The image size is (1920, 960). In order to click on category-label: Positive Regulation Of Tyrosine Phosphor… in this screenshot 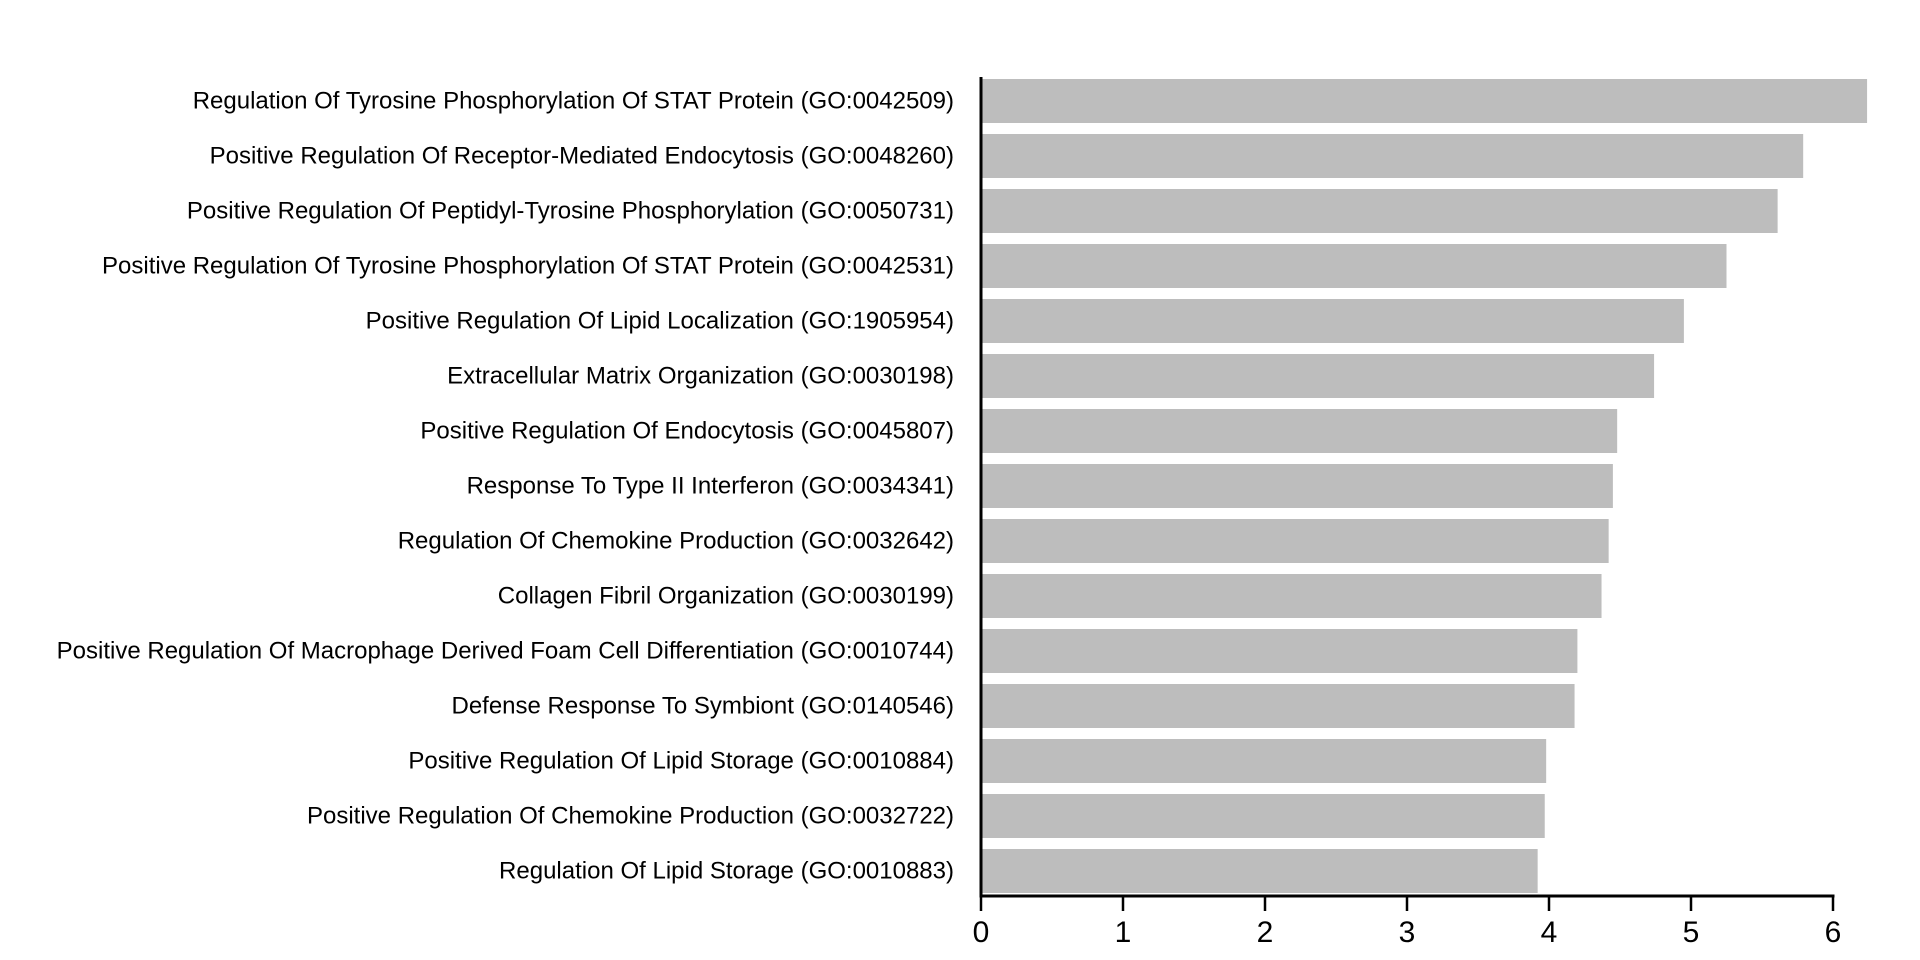, I will do `click(528, 266)`.